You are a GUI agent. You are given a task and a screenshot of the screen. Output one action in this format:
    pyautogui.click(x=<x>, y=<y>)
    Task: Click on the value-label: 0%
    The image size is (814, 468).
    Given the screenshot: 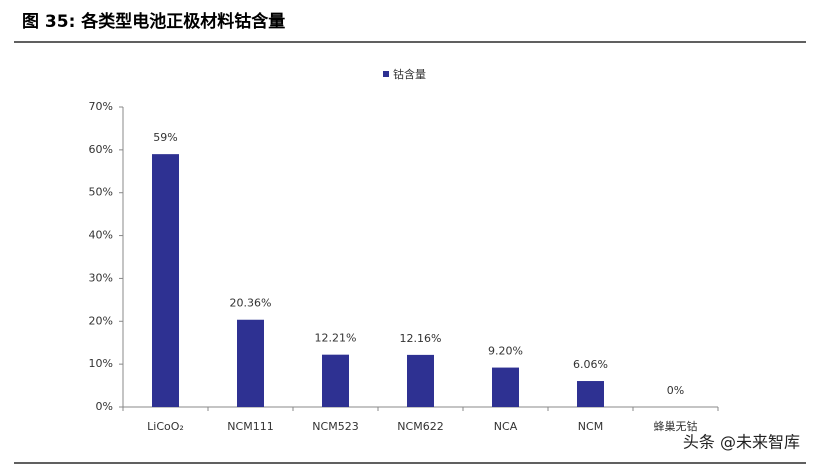 What is the action you would take?
    pyautogui.click(x=675, y=390)
    